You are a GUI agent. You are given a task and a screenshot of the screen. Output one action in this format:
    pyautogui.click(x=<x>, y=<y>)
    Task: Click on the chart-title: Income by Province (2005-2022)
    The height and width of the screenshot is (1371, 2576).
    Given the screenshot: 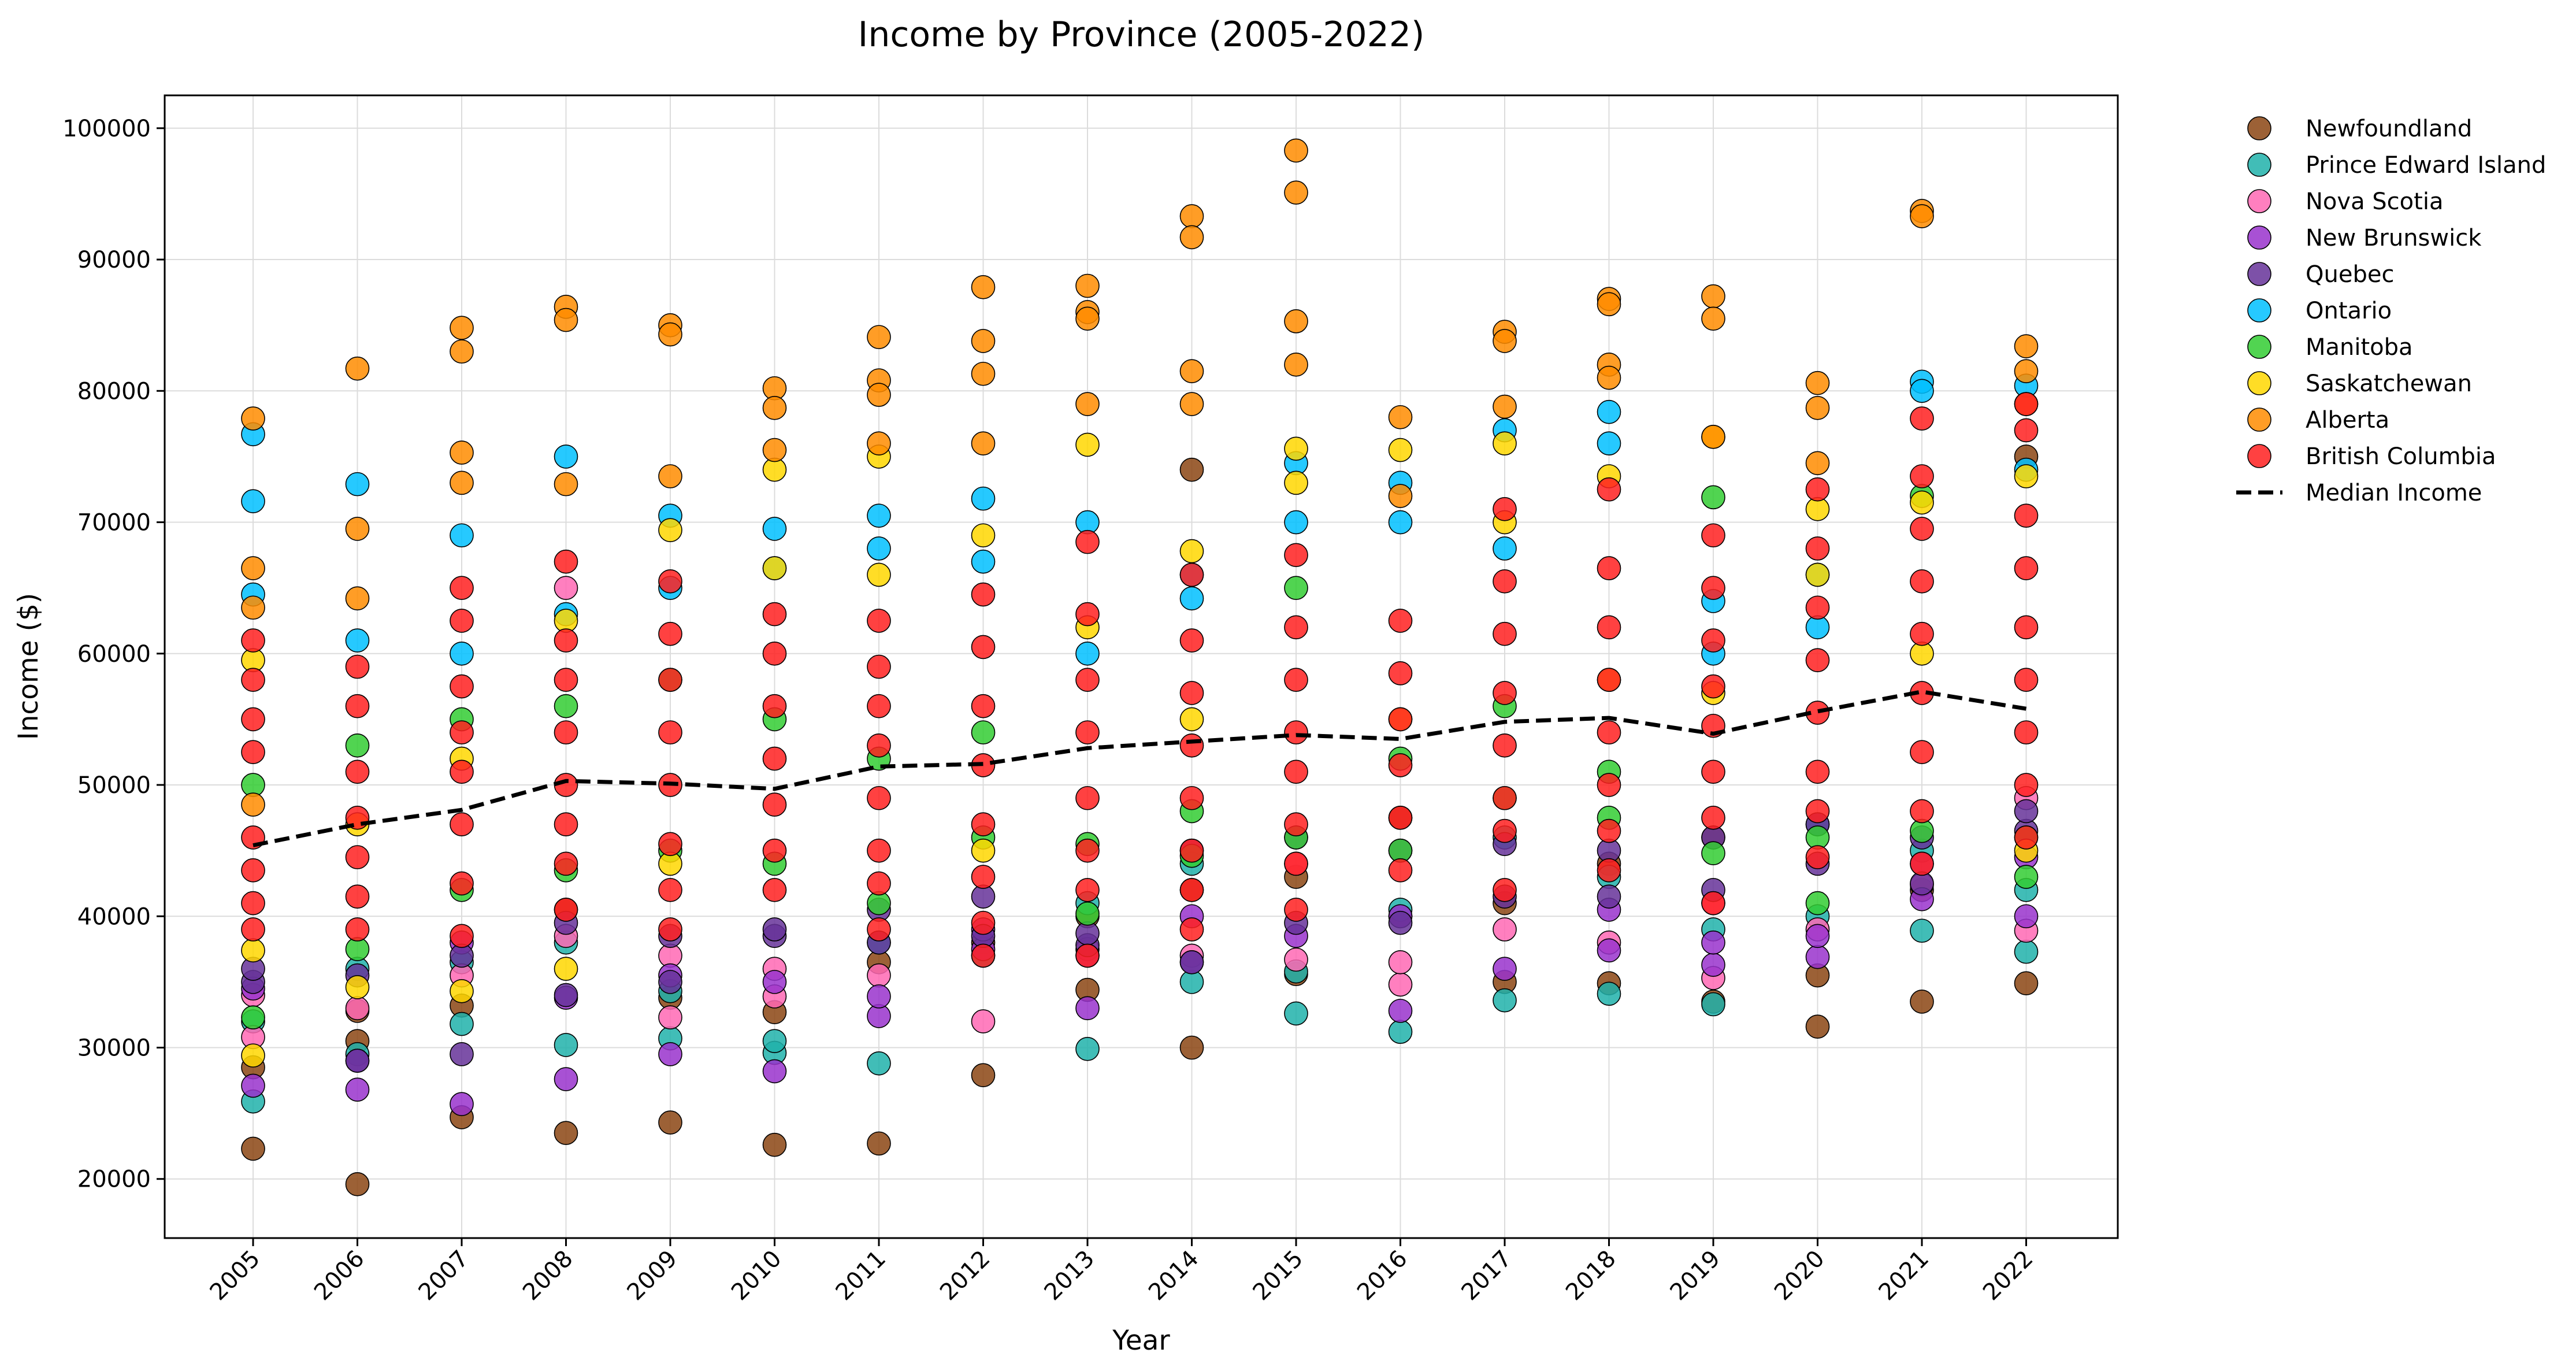 What is the action you would take?
    pyautogui.click(x=1141, y=34)
    